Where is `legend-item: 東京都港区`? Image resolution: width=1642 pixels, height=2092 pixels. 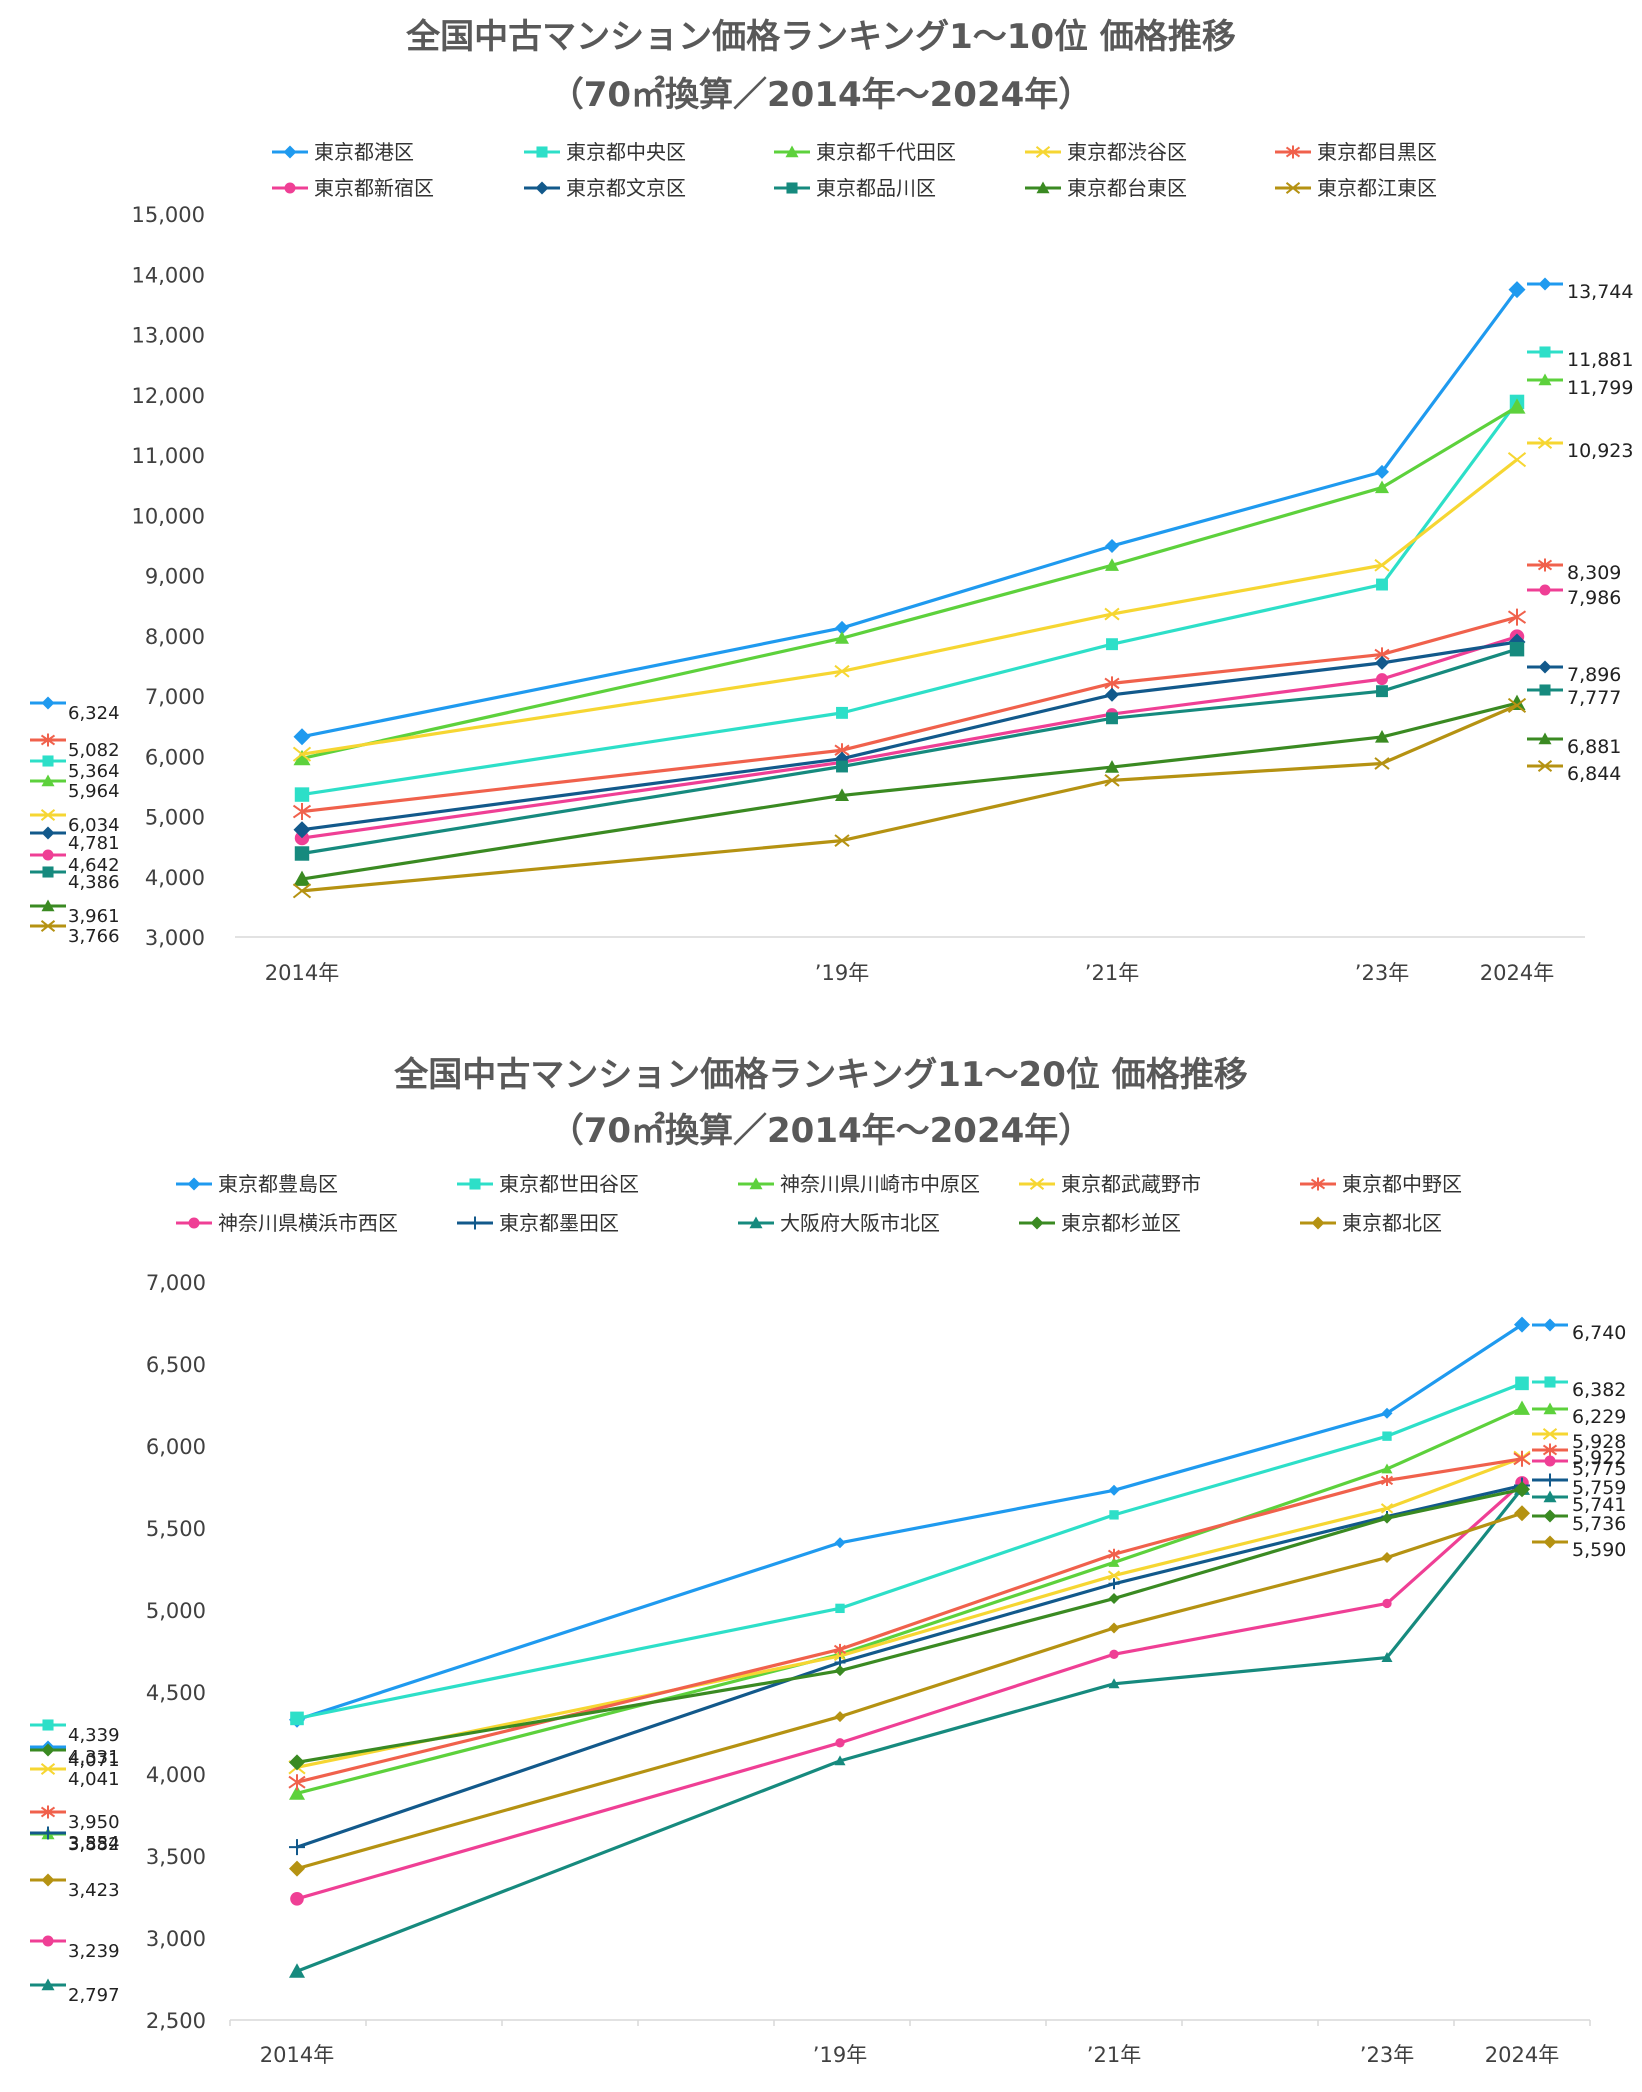 legend-item: 東京都港区 is located at coordinates (343, 152).